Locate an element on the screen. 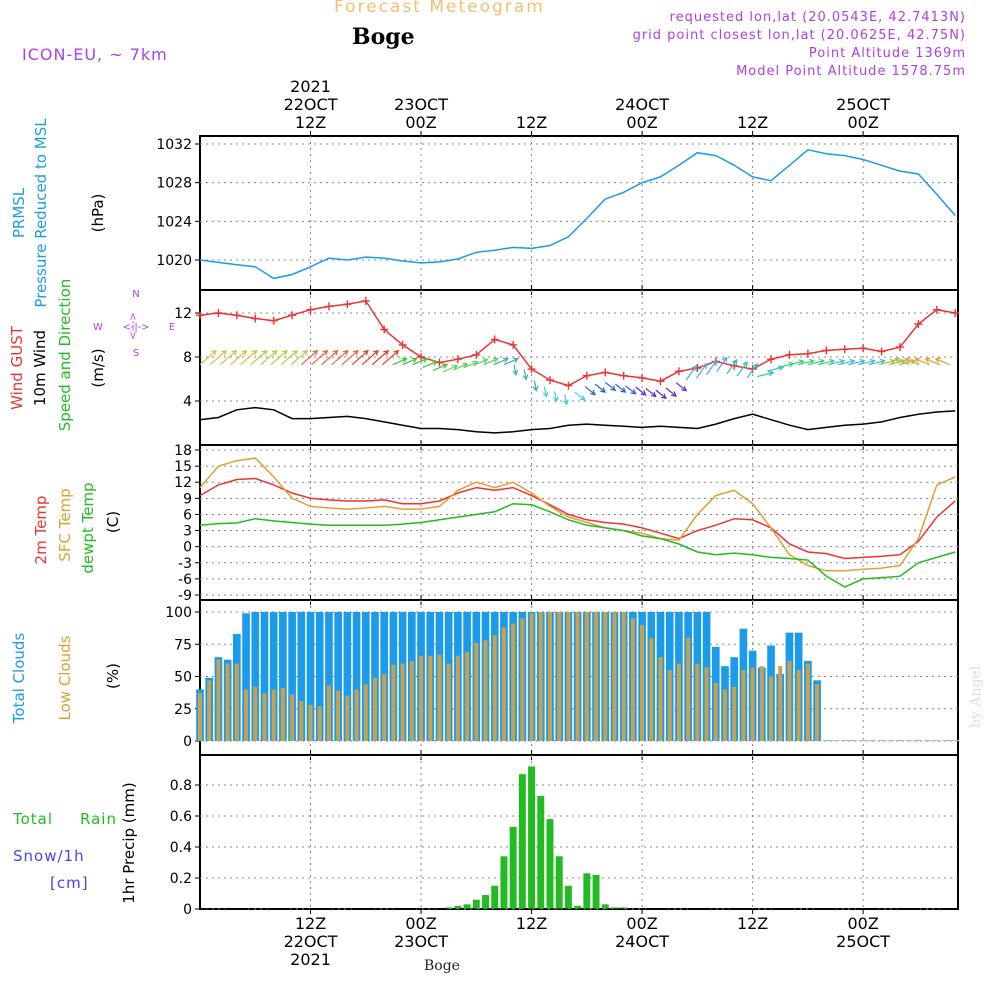  location-title: Boge is located at coordinates (383, 37).